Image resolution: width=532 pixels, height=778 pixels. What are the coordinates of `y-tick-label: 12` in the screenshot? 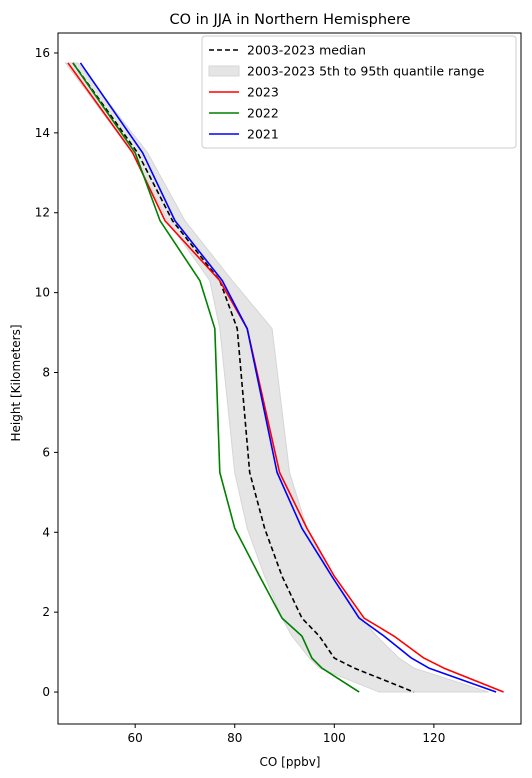 It's located at (42, 213).